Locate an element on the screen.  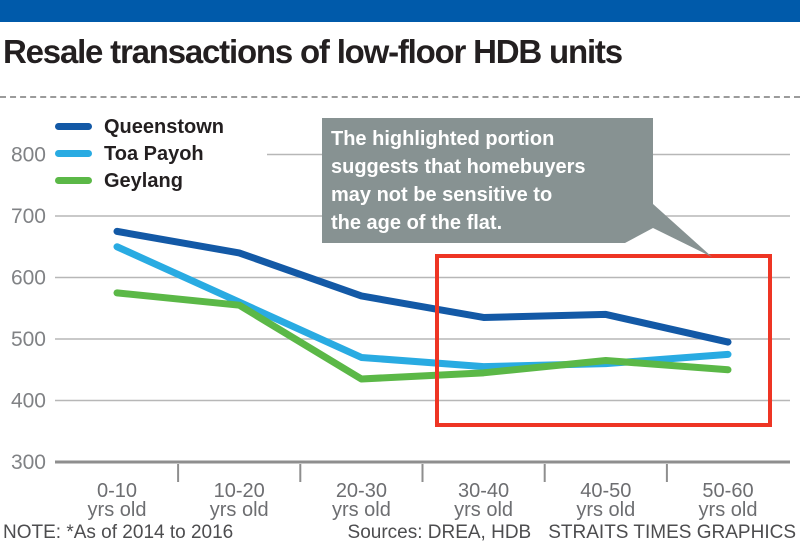
legend-label-toa-payoh: Toa Payoh is located at coordinates (154, 153).